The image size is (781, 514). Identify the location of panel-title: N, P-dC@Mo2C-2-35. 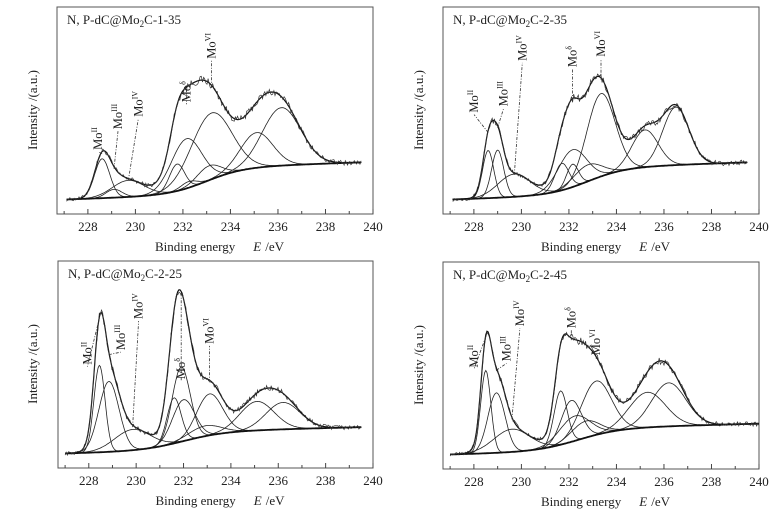
(510, 20).